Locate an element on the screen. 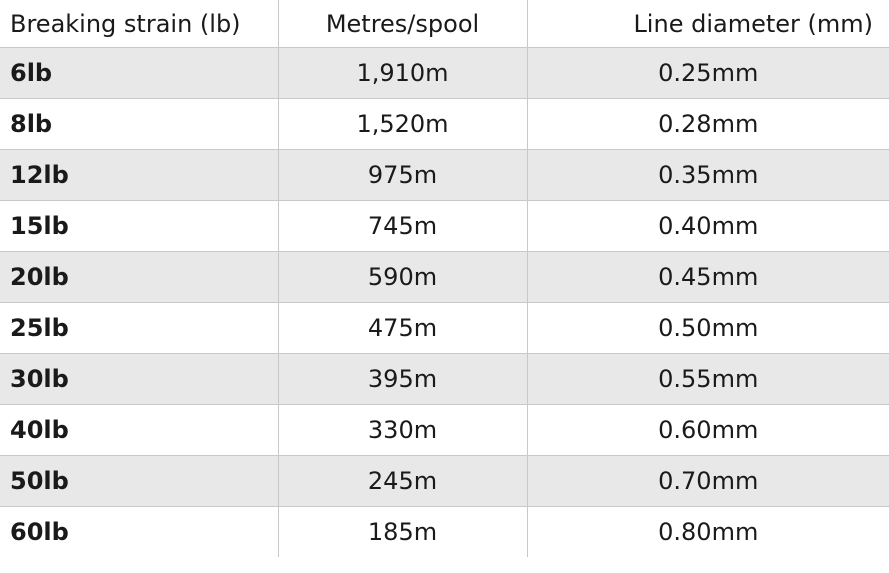 The width and height of the screenshot is (889, 573). table-row: 25lb 475m 0.50mm is located at coordinates (444, 328).